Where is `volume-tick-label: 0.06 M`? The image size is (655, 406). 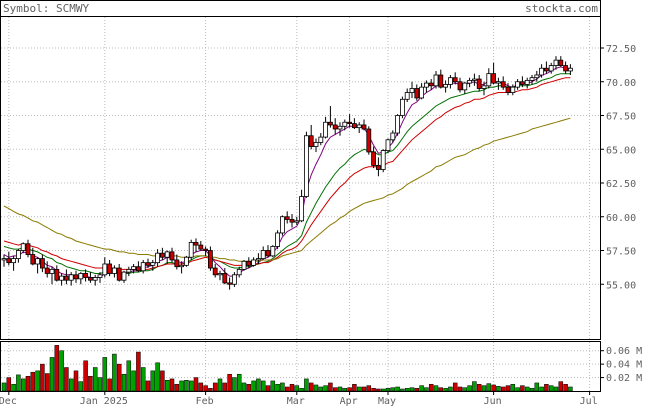
volume-tick-label: 0.06 M is located at coordinates (624, 351).